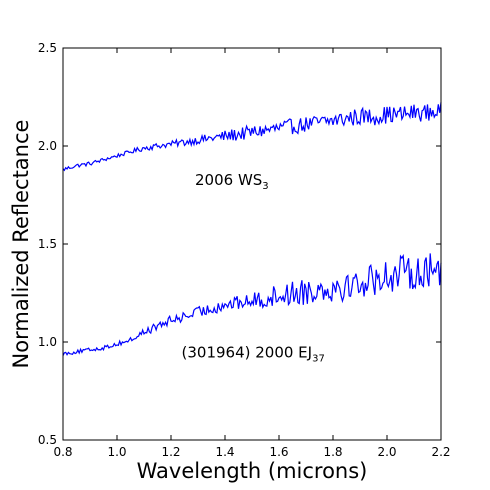 The width and height of the screenshot is (490, 490). I want to click on x-tick-label: 1.2, so click(170, 452).